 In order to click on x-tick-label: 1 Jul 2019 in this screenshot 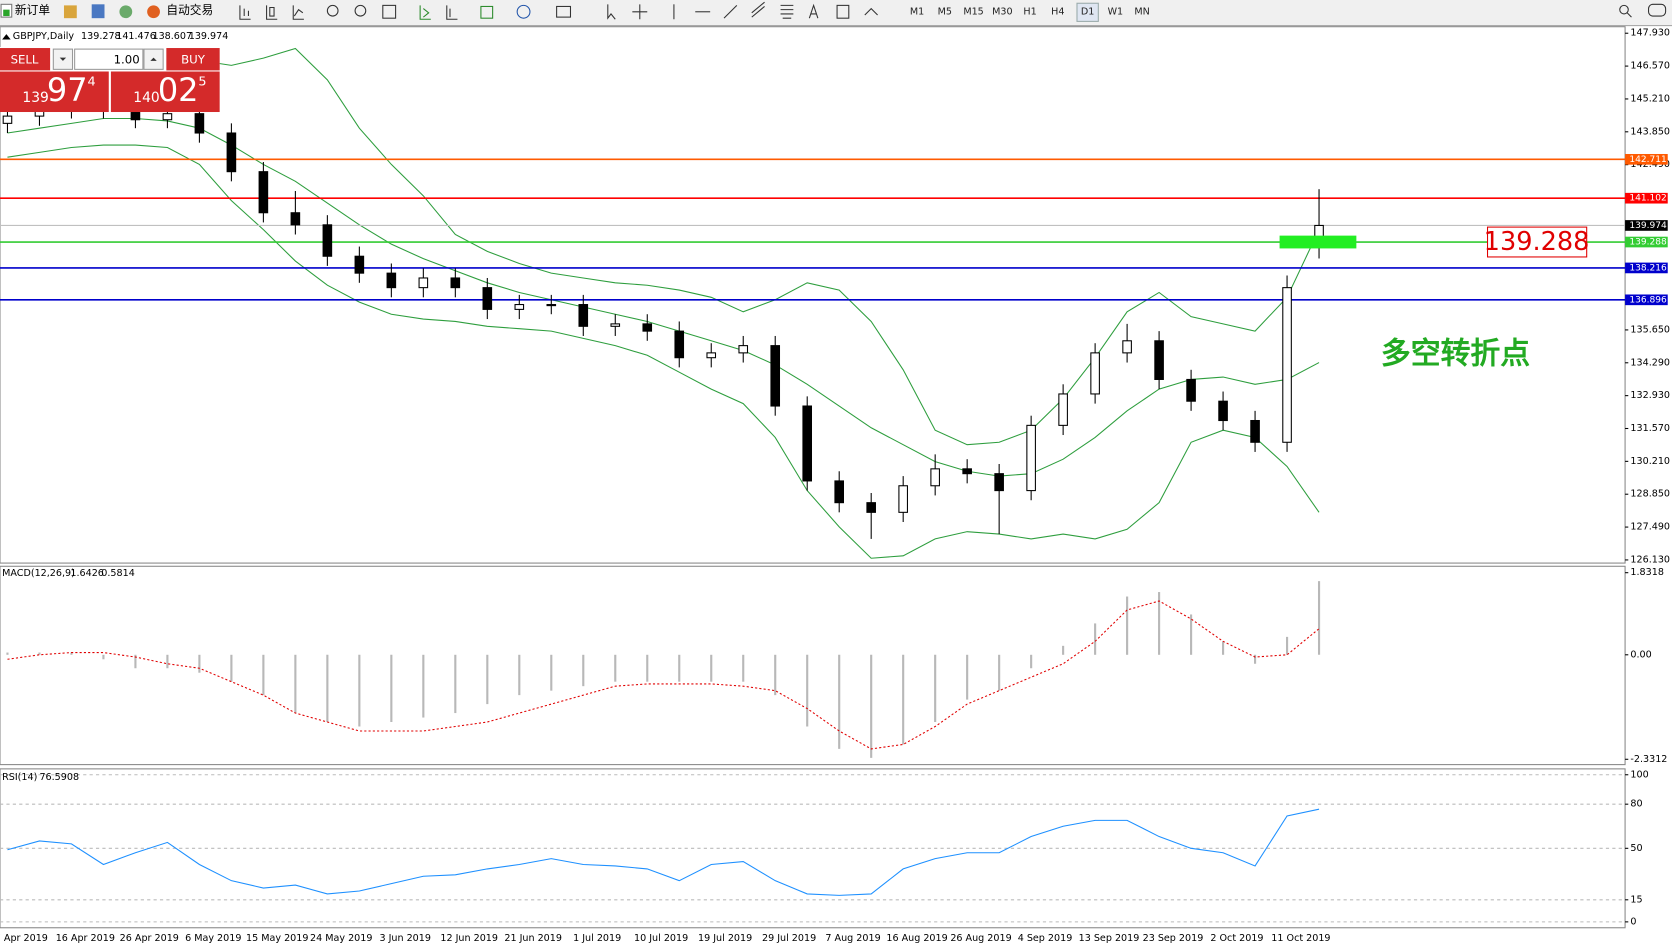, I will do `click(597, 938)`.